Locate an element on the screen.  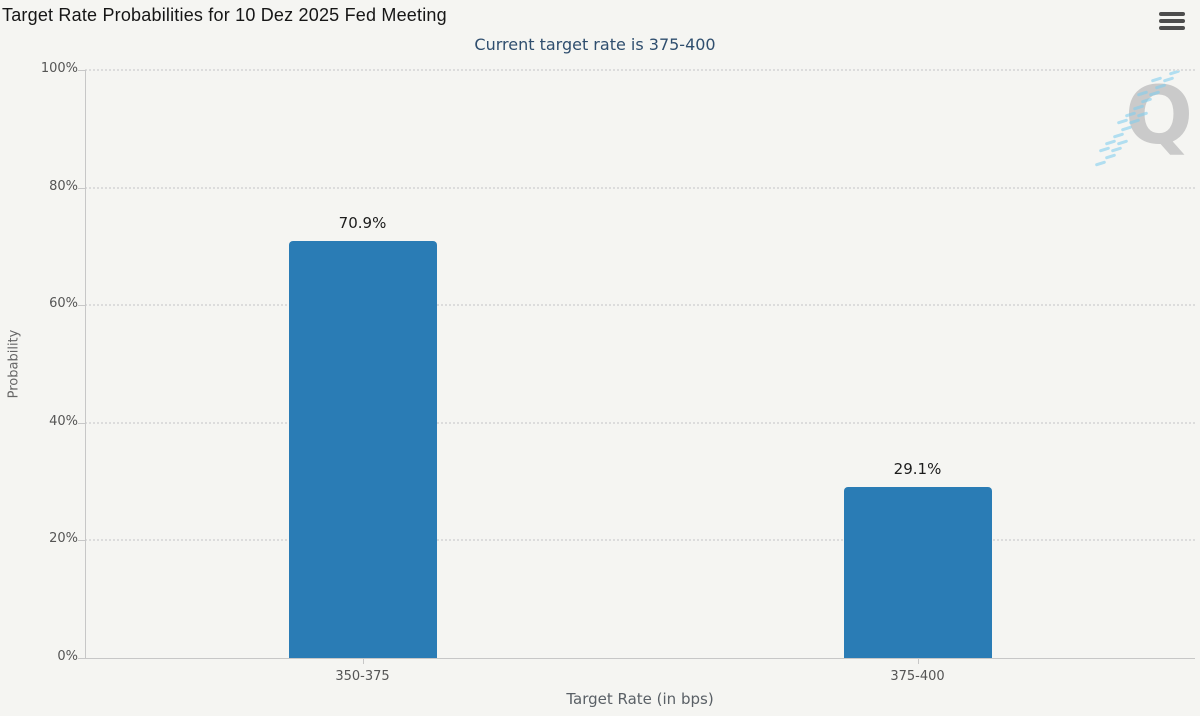
y-tick-label: 20% is located at coordinates (63, 539).